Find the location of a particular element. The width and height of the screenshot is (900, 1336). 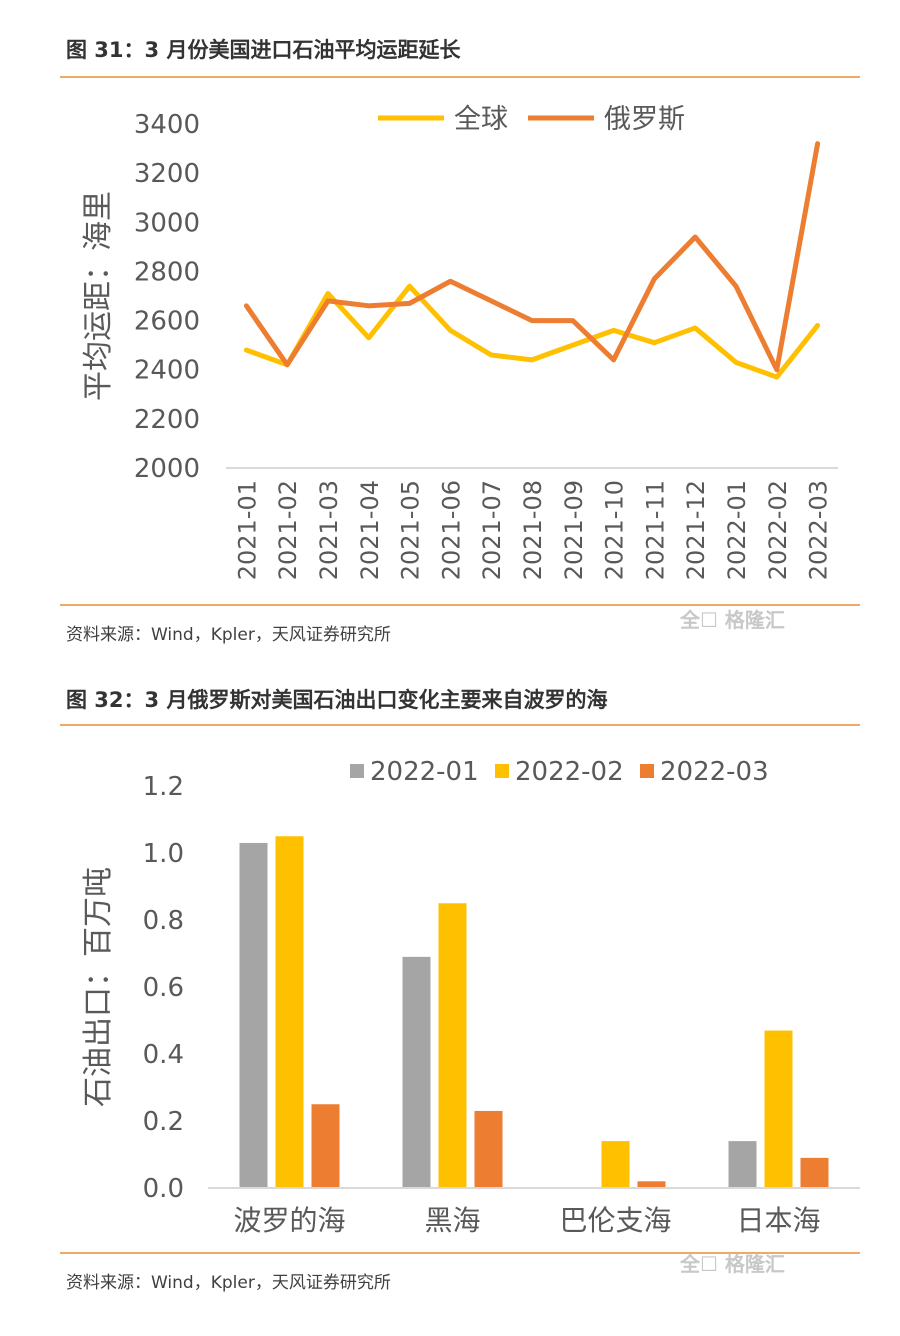

y-tick-label: 3200 is located at coordinates (167, 174).